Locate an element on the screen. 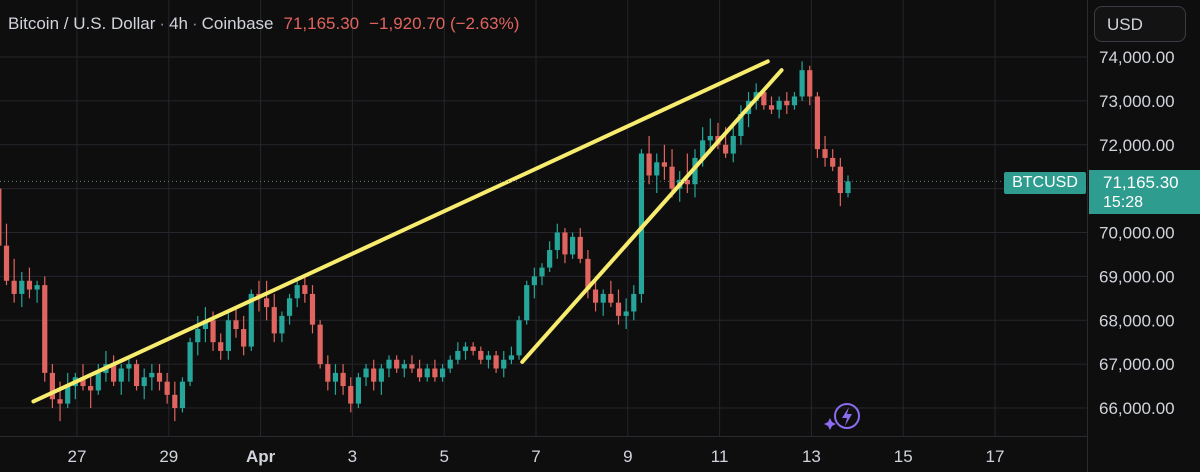 This screenshot has height=472, width=1200. y-tick-label: 66,000.00 is located at coordinates (1137, 408).